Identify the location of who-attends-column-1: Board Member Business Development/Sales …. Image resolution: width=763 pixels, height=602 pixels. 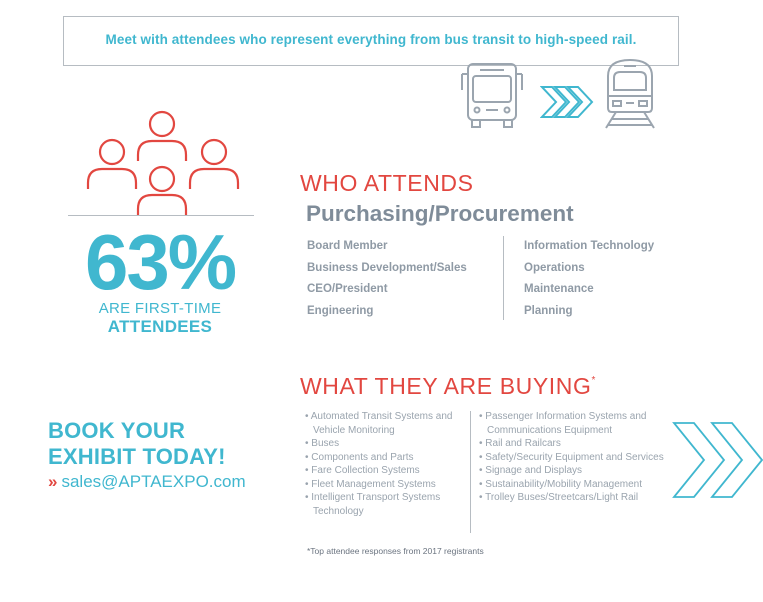
(387, 281).